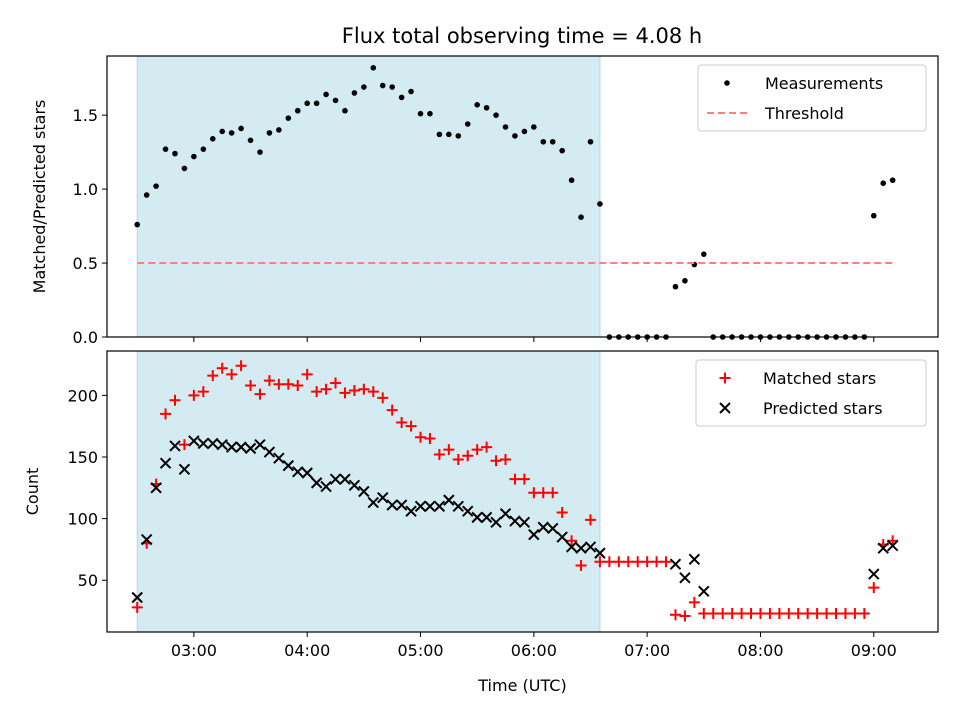 The height and width of the screenshot is (720, 960). Describe the element at coordinates (85, 263) in the screenshot. I see `y-tick-label: 0.5` at that location.